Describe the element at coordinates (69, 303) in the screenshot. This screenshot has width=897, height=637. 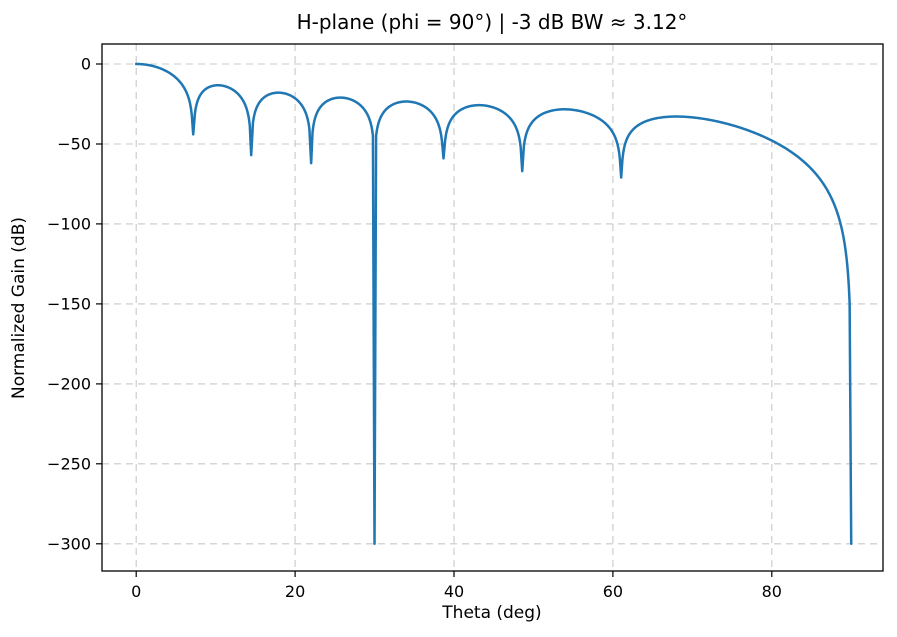
I see `y-tick-label: −150` at that location.